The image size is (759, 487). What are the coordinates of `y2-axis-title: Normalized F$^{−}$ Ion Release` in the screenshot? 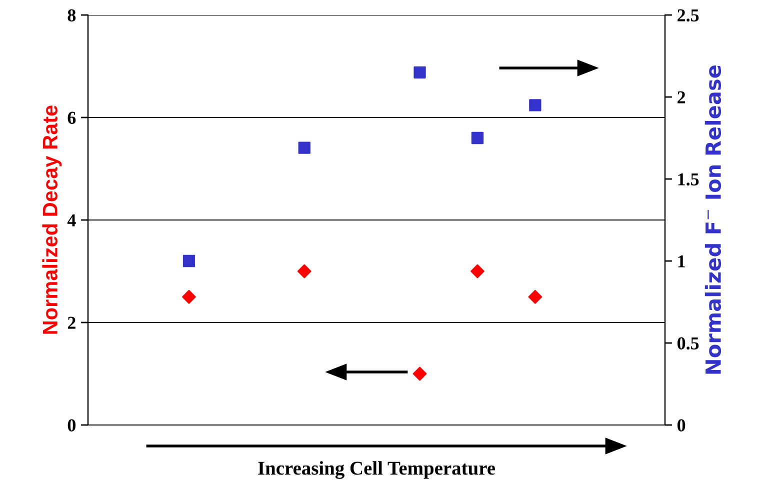 It's located at (713, 219).